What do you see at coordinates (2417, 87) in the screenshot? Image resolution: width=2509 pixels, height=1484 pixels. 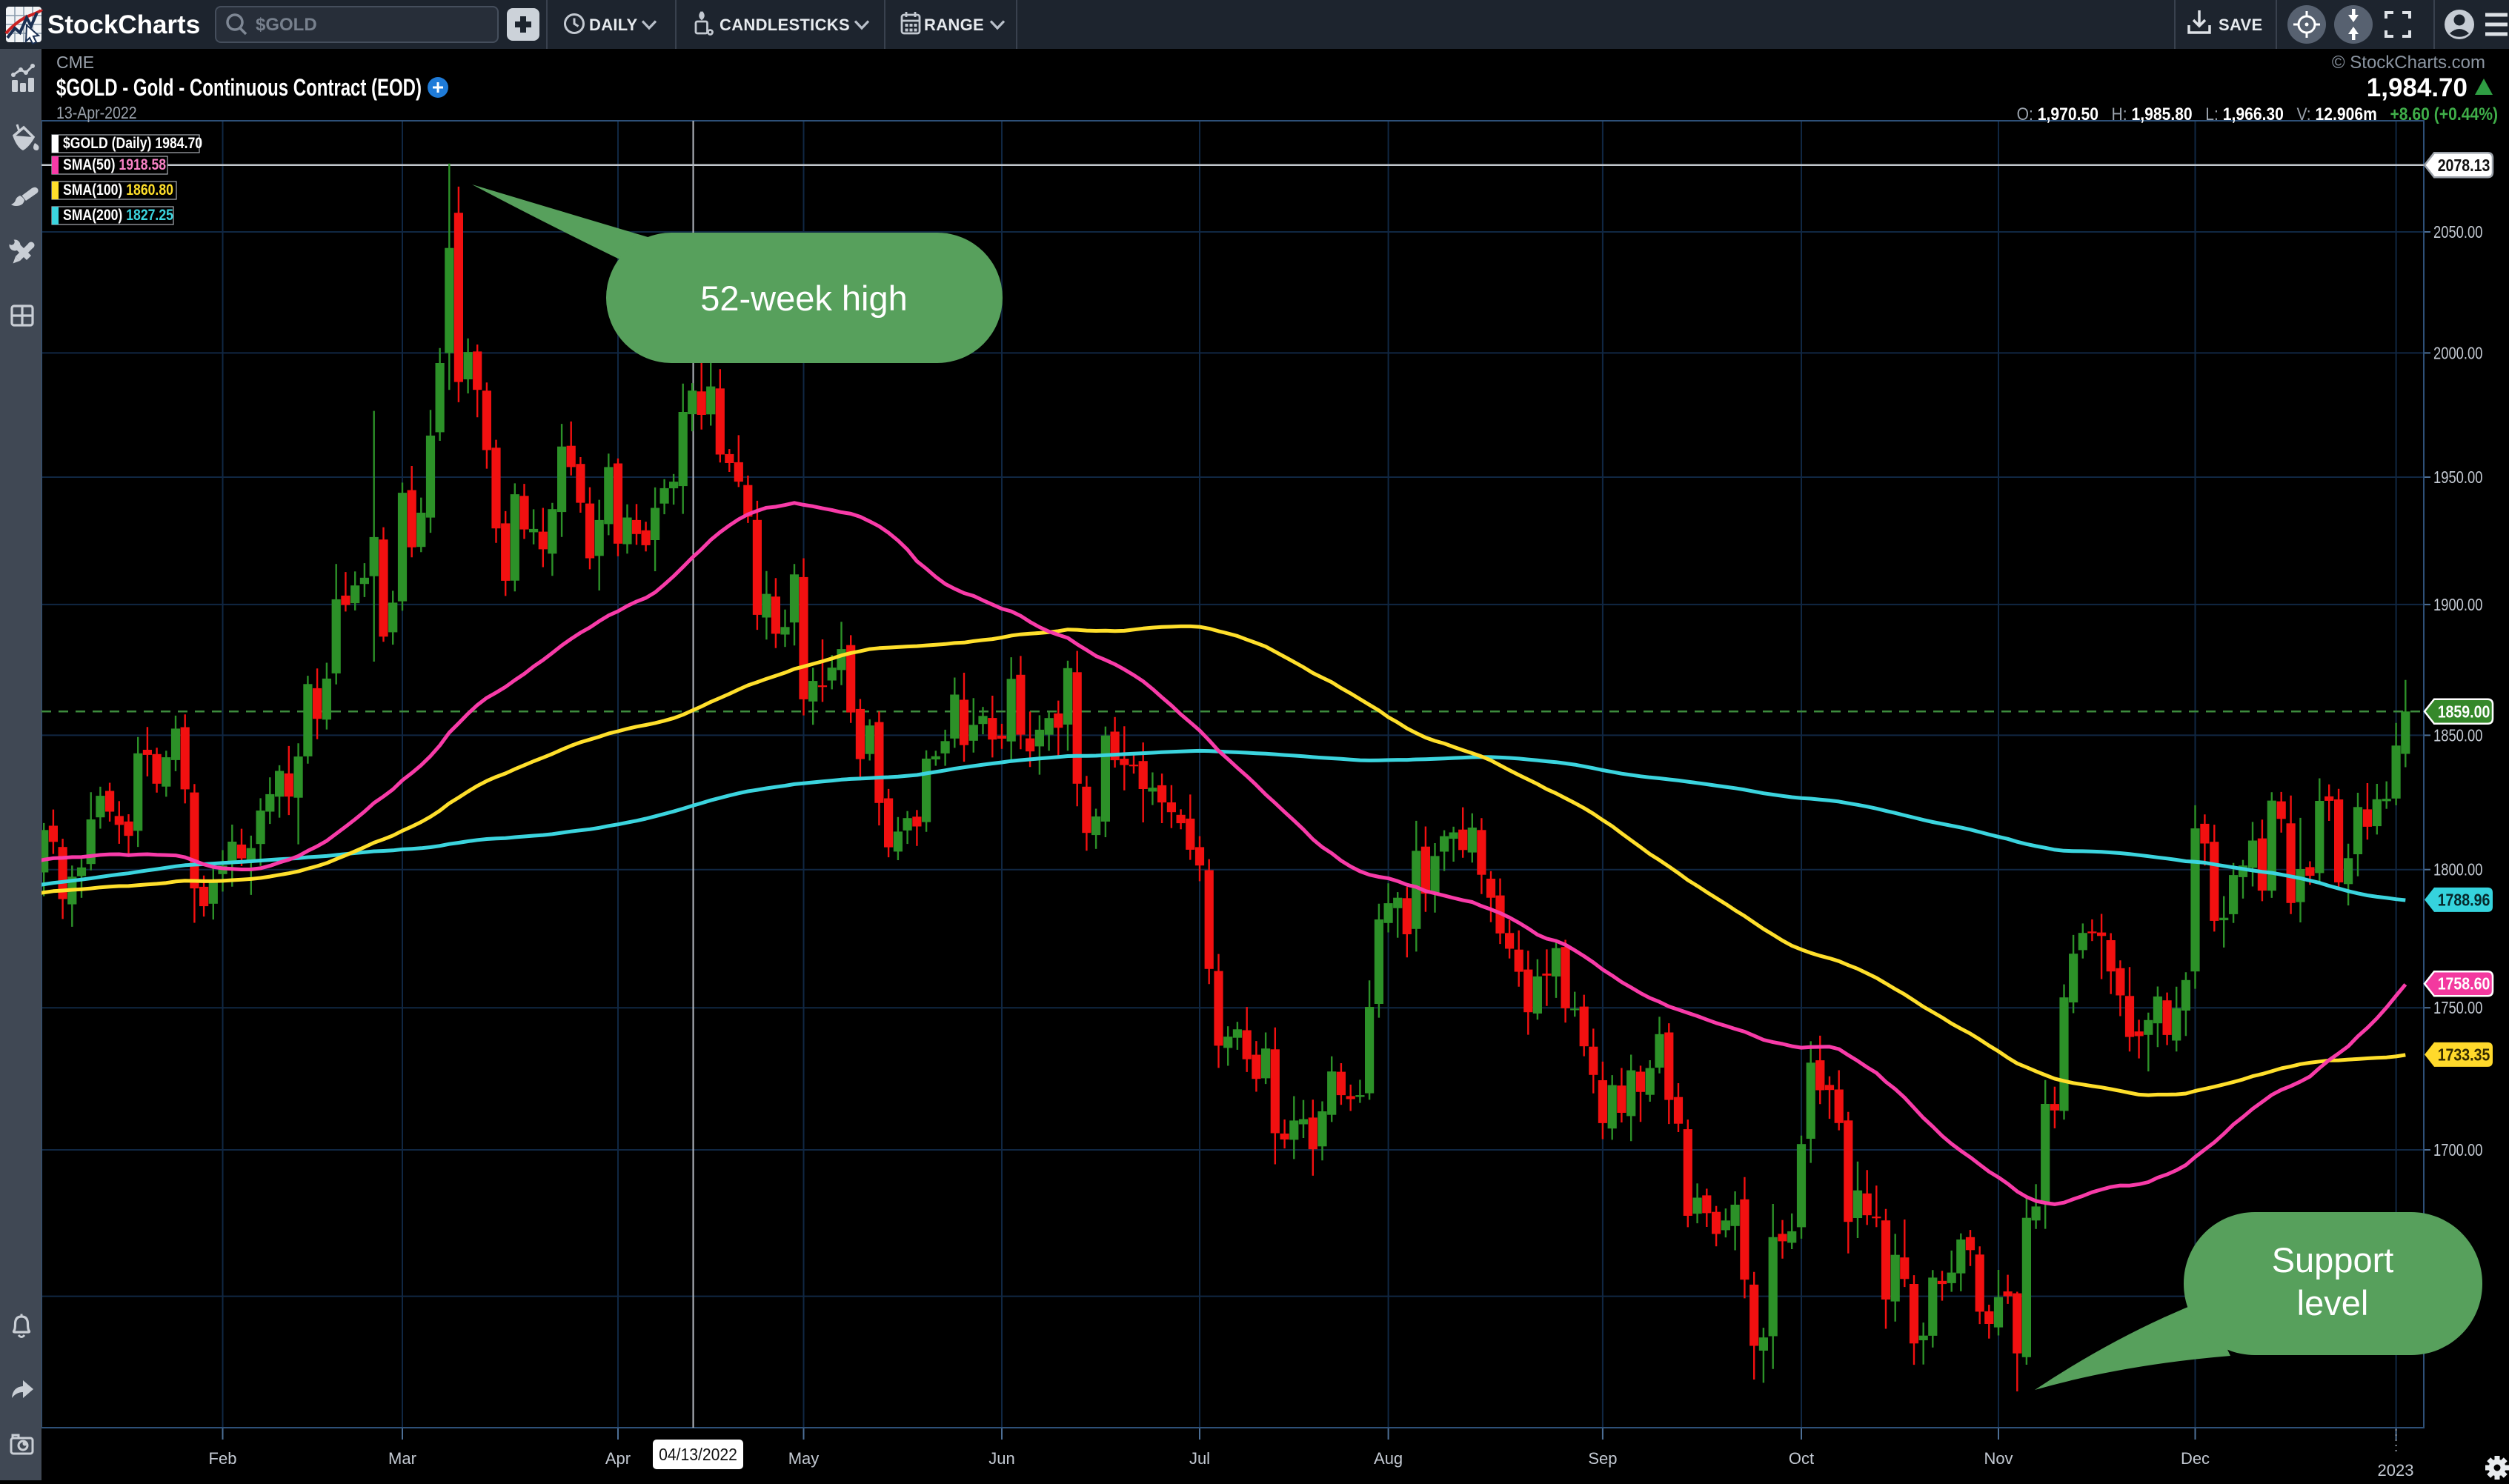 I see `svg-text: 1,984.70` at bounding box center [2417, 87].